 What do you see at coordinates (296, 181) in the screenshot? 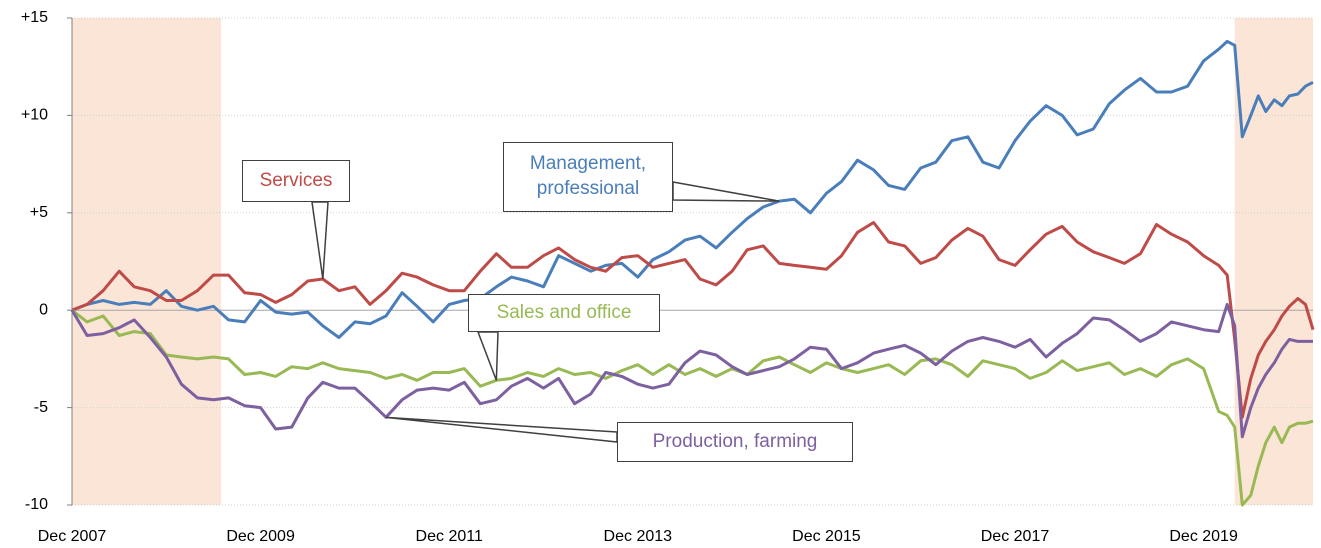
I see `series-label: Services` at bounding box center [296, 181].